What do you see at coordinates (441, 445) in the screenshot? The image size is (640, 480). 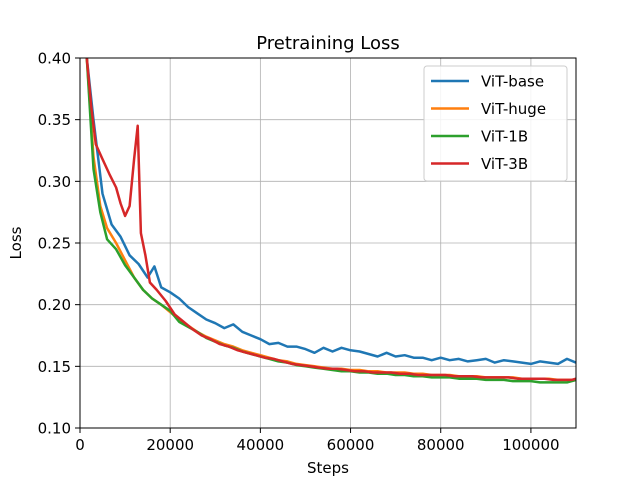 I see `x-tick-label: 80000` at bounding box center [441, 445].